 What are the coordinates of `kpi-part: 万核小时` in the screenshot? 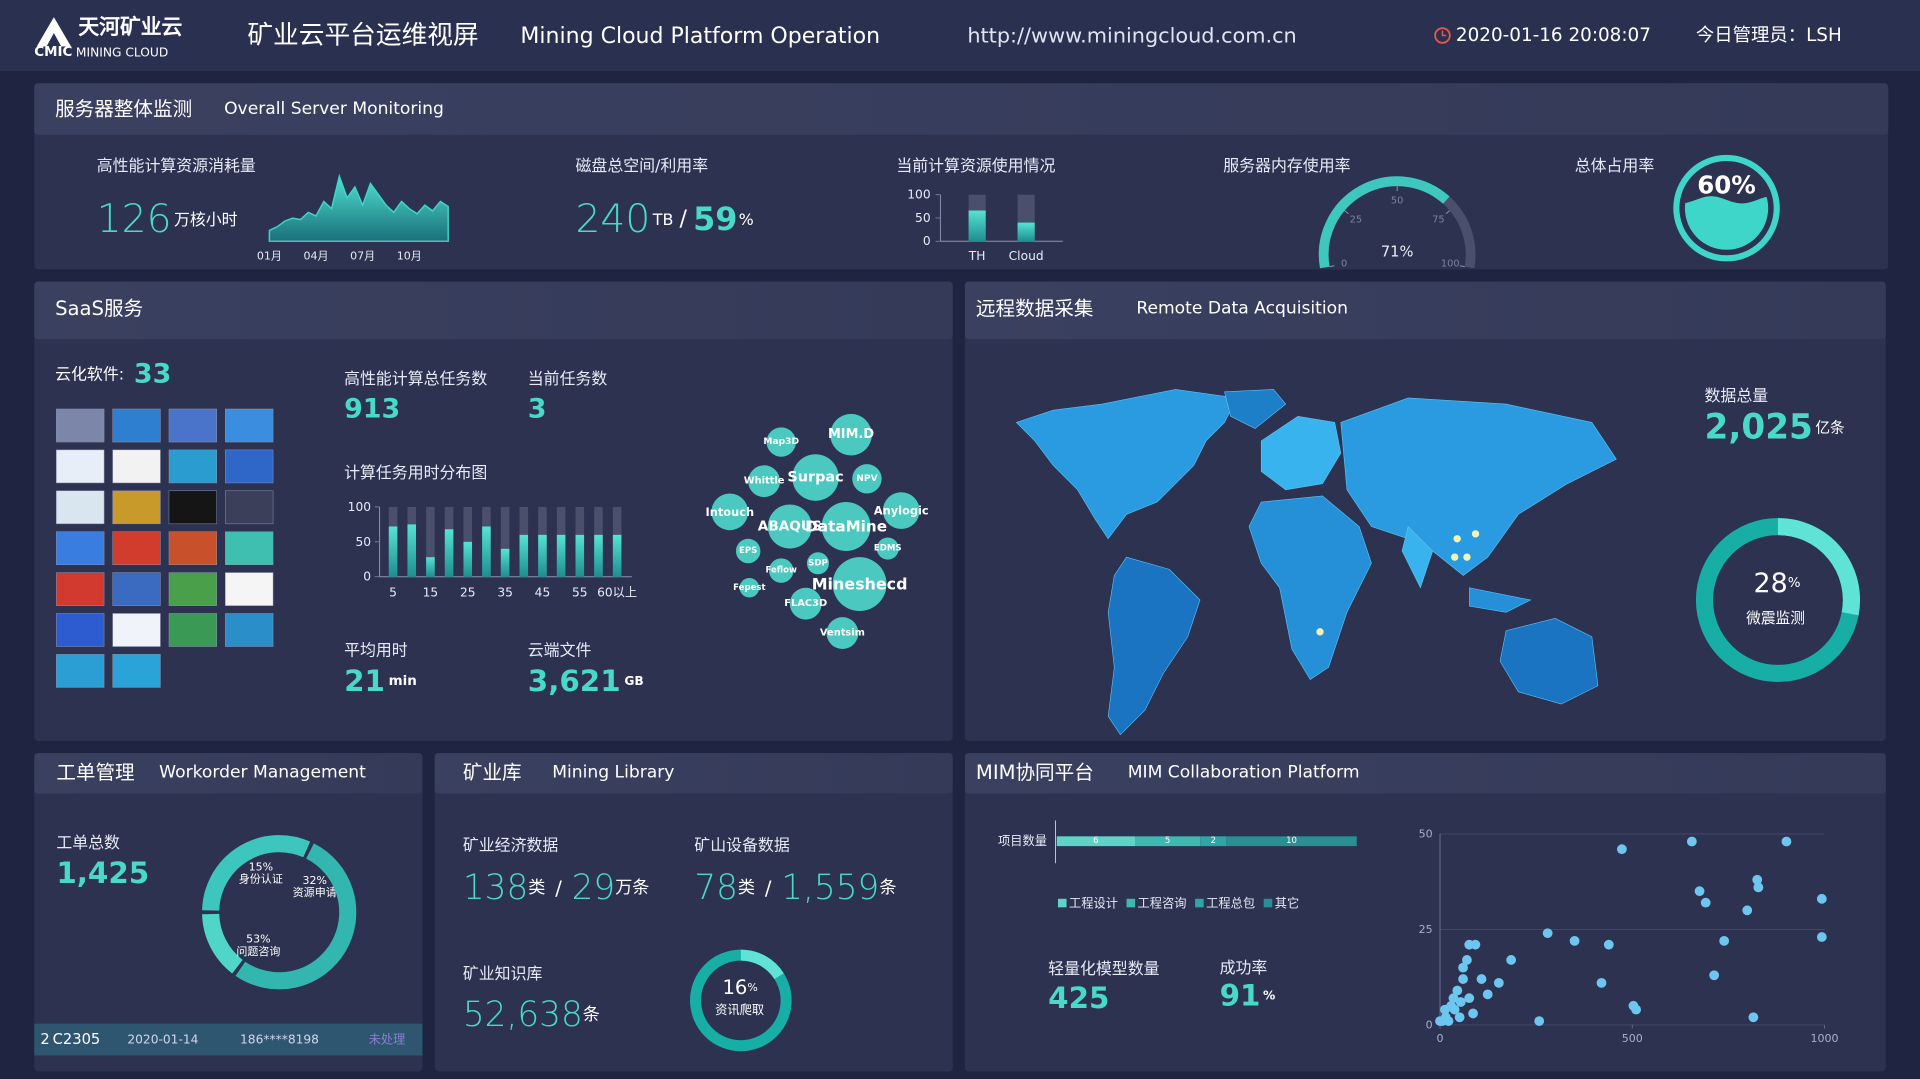 It's located at (206, 219).